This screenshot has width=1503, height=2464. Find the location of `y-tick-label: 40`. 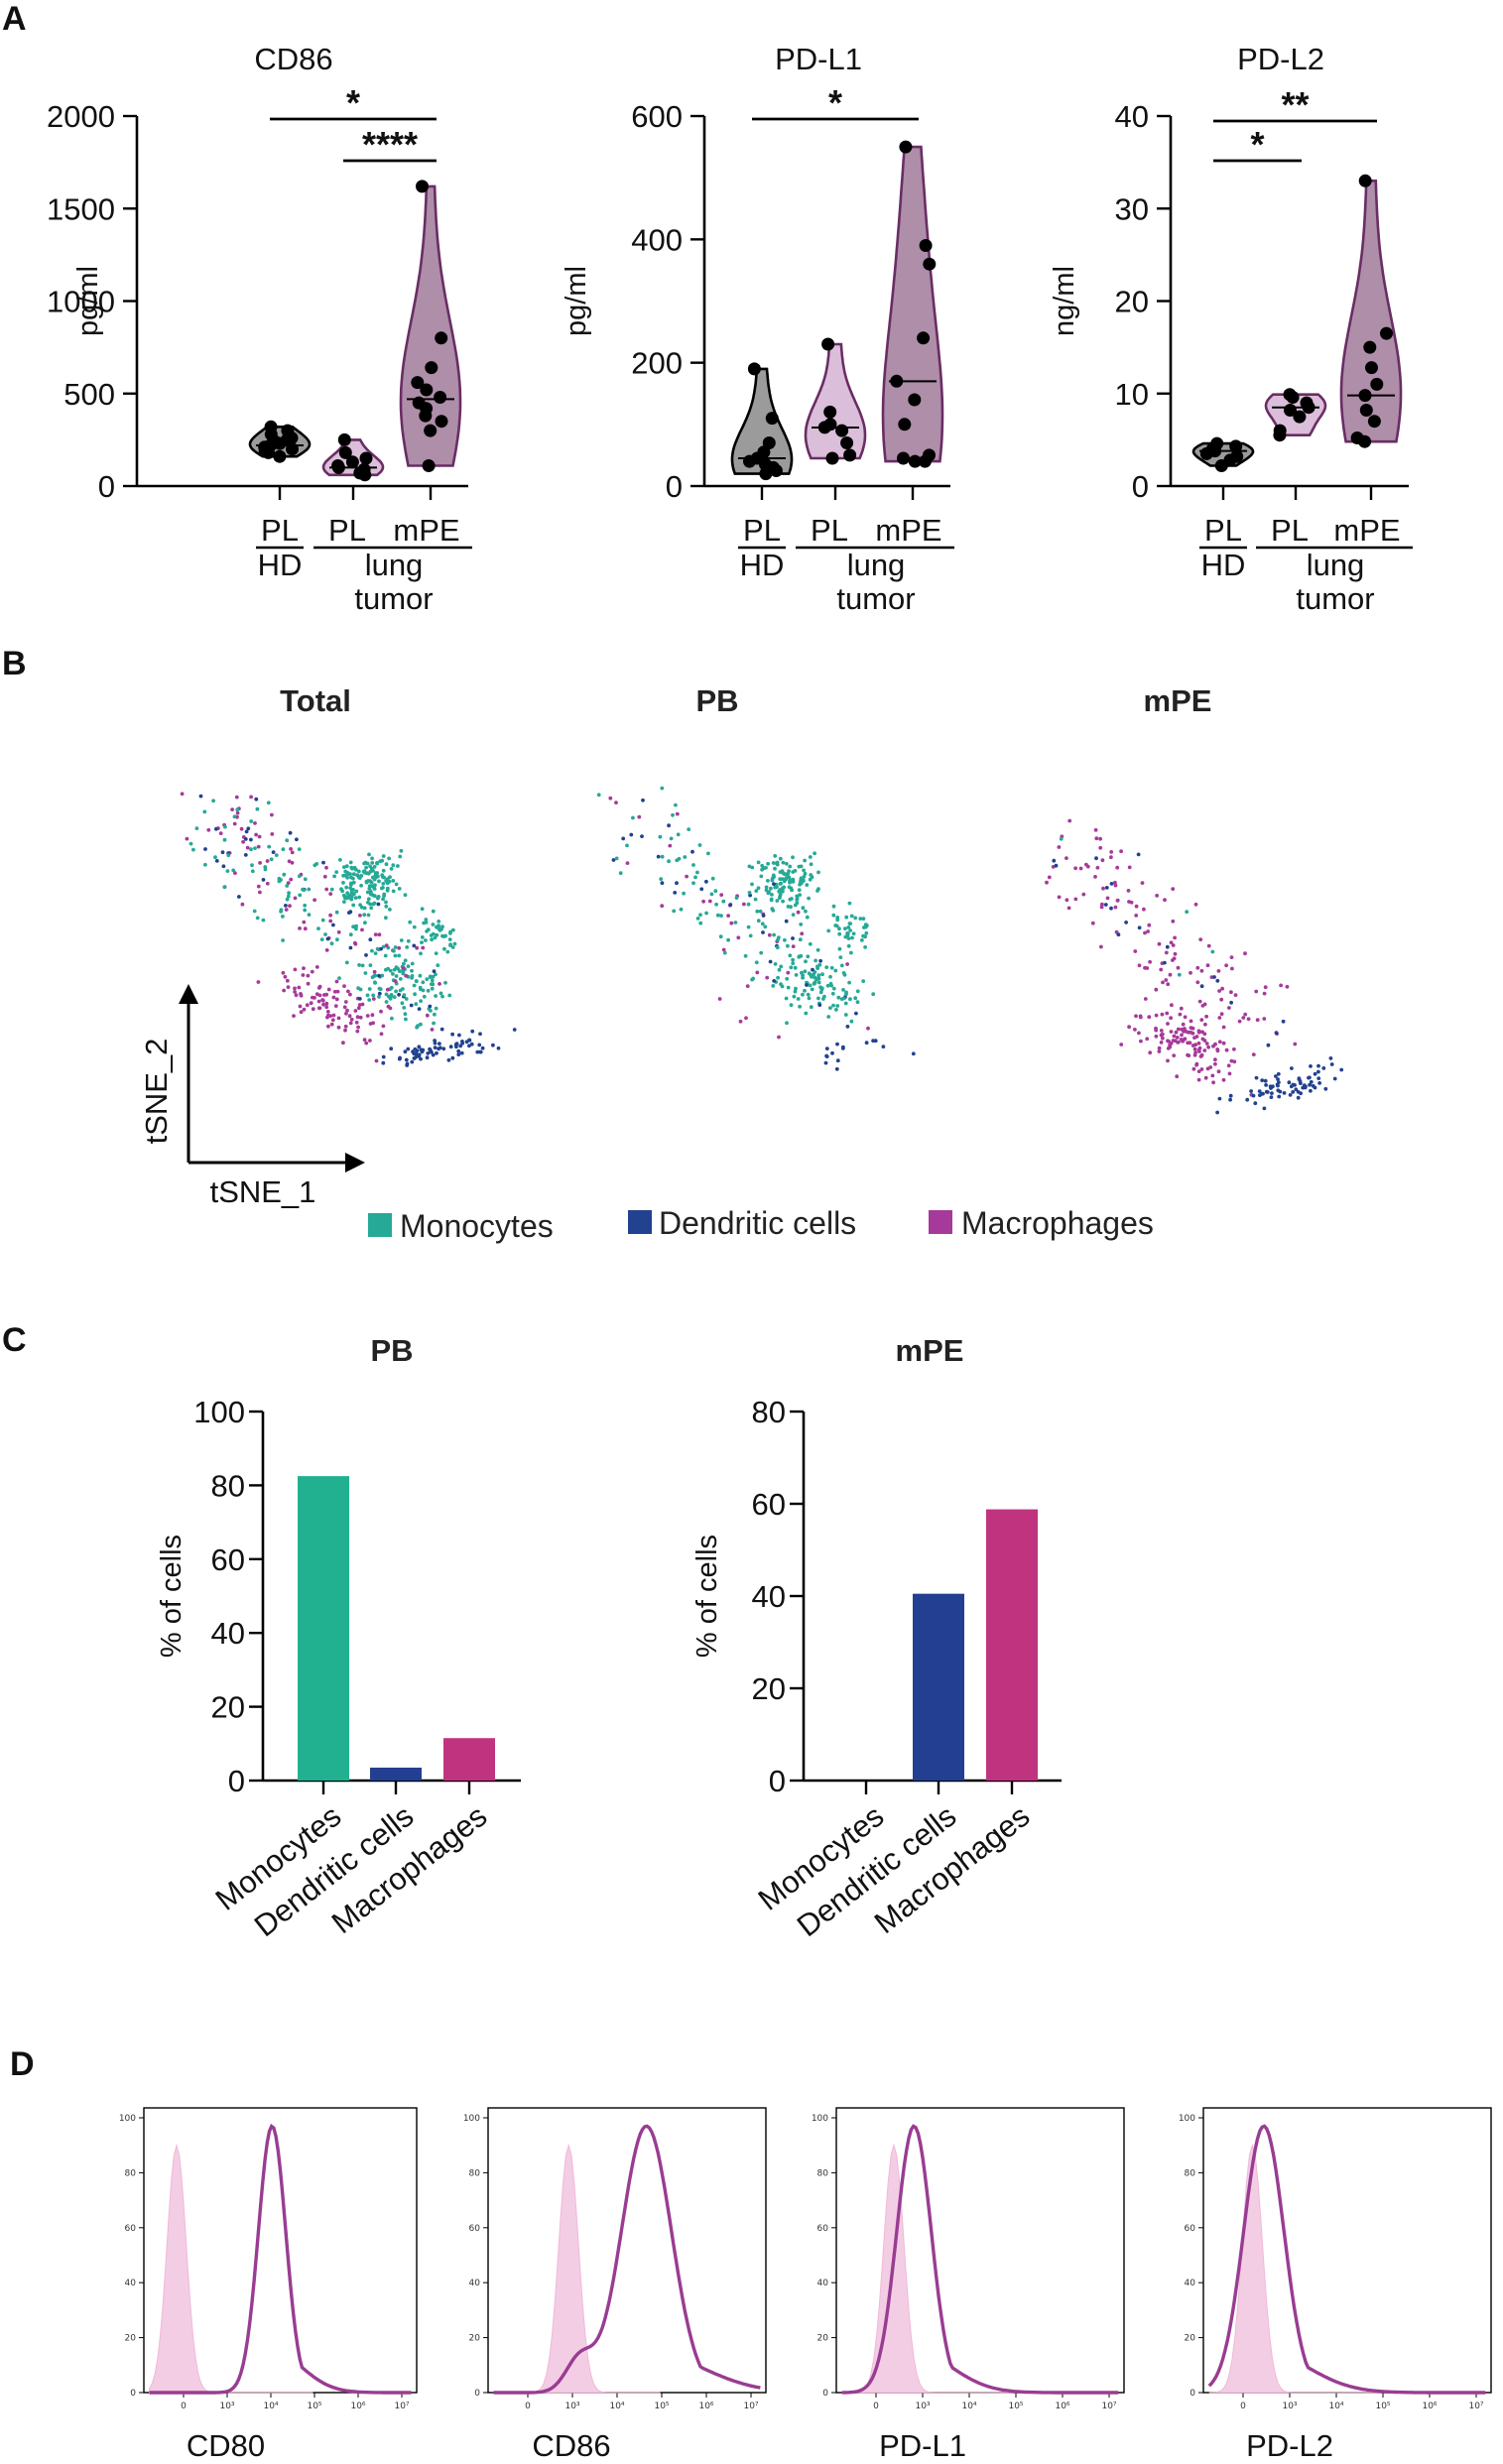

y-tick-label: 40 is located at coordinates (823, 2283).